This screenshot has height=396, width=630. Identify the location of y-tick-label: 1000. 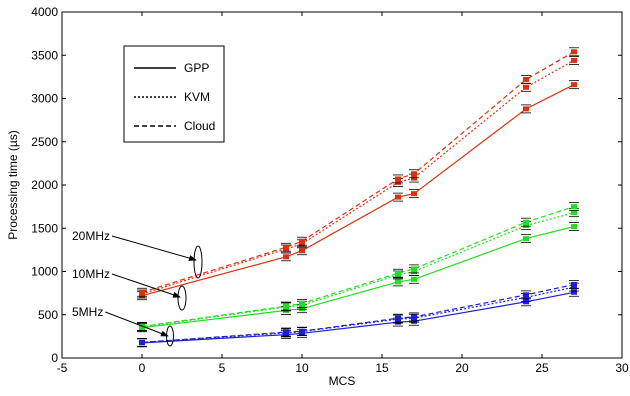
(44, 272).